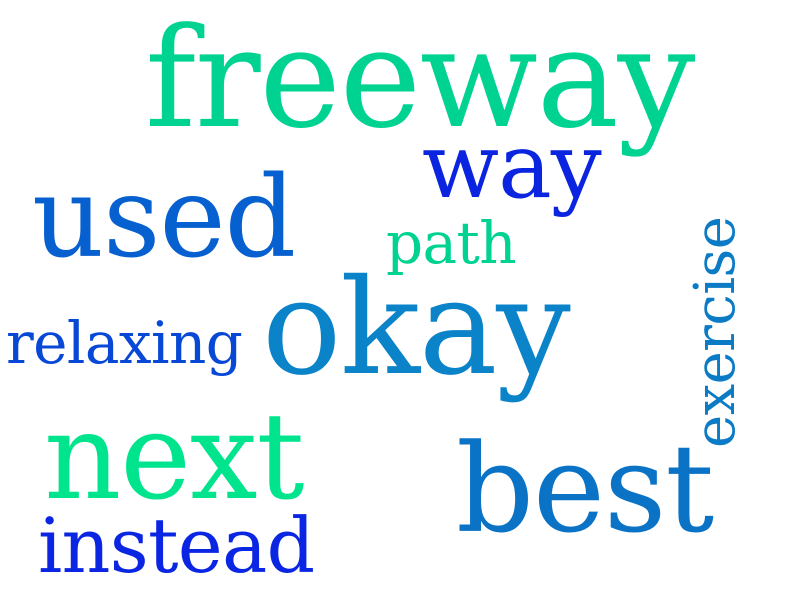 The width and height of the screenshot is (800, 600). I want to click on word-okay: okay, so click(416, 328).